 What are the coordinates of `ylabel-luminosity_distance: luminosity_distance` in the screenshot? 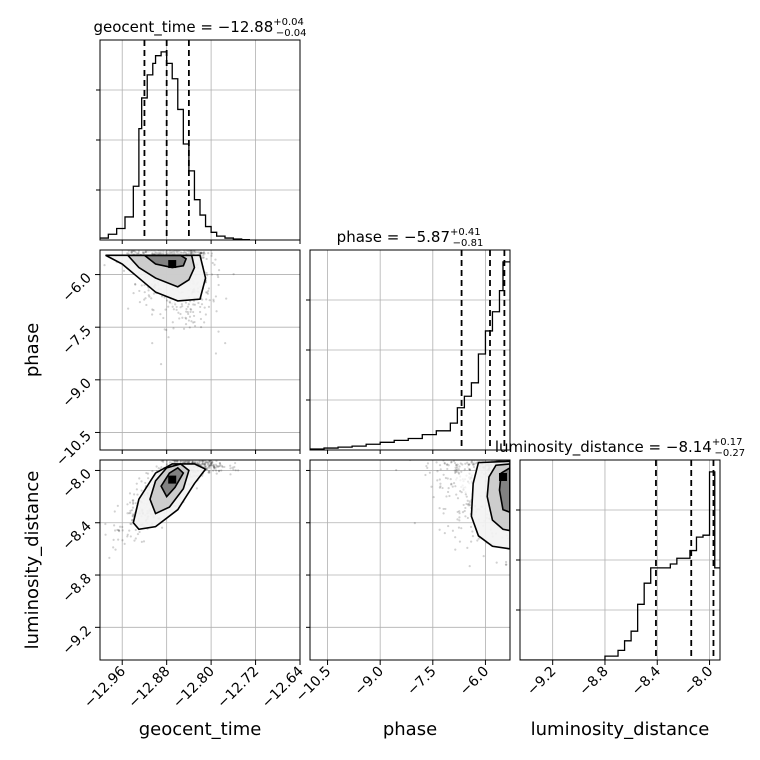 It's located at (32, 560).